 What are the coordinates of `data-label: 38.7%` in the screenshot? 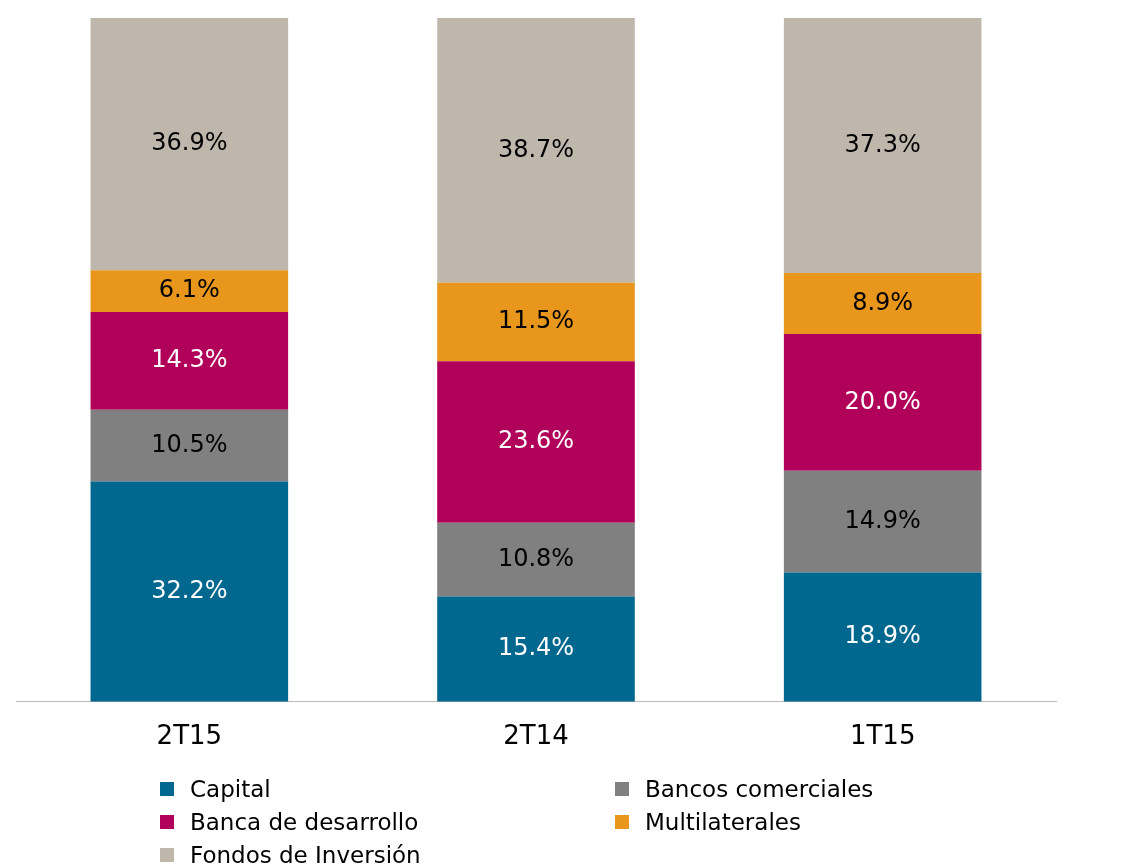 It's located at (536, 148).